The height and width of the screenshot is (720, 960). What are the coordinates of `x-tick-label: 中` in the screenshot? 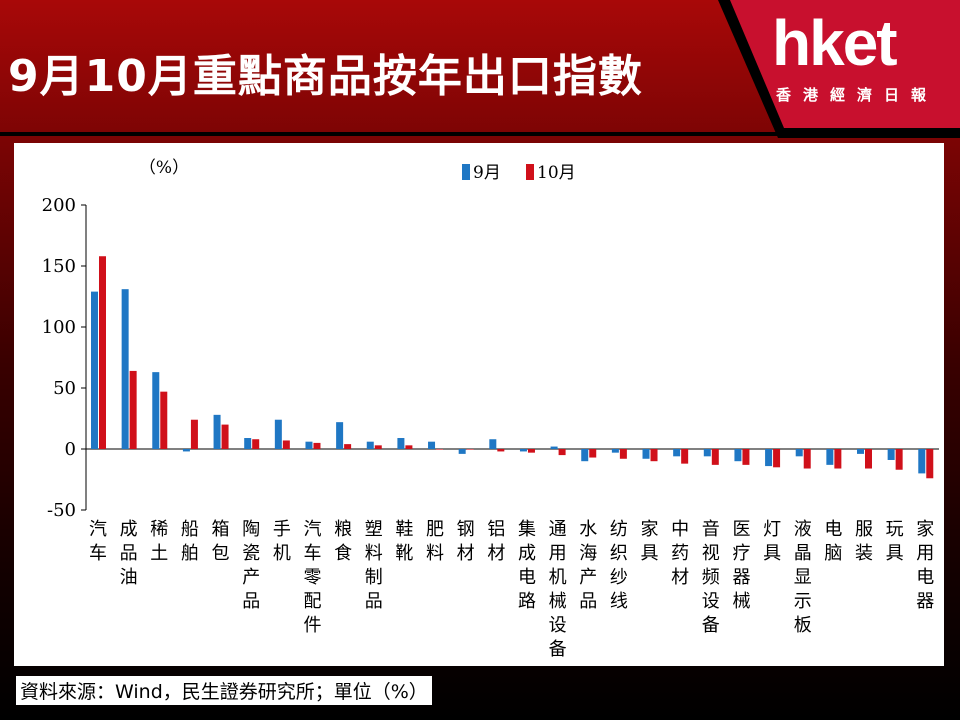 It's located at (680, 529).